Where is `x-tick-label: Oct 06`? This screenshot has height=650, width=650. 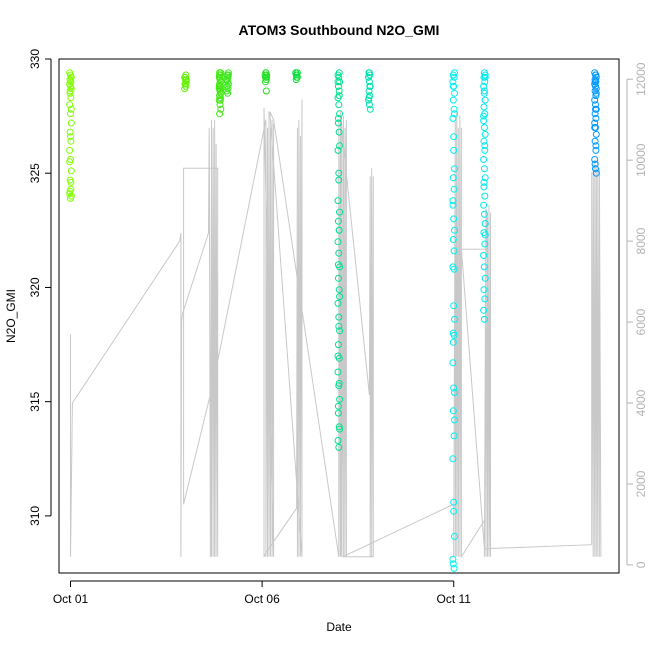 x-tick-label: Oct 06 is located at coordinates (262, 599).